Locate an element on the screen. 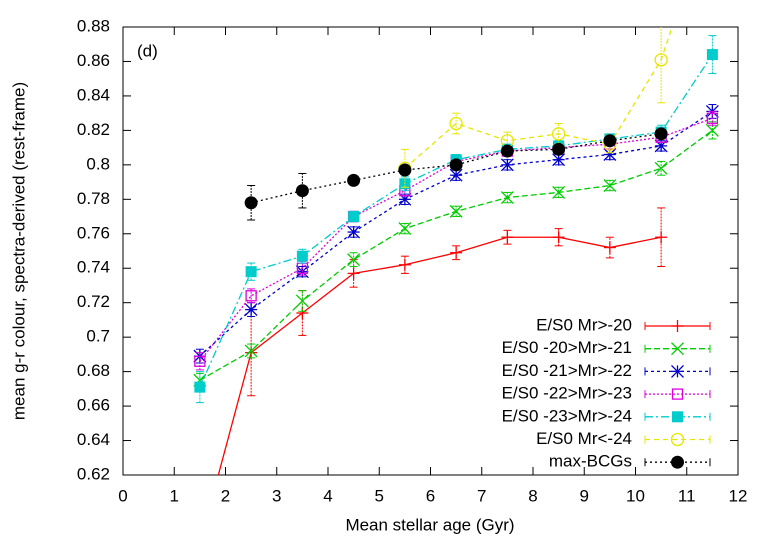 The height and width of the screenshot is (540, 771). x-tick-label: 12 is located at coordinates (738, 495).